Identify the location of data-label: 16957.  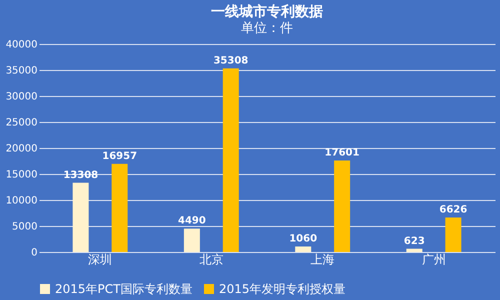
(120, 156).